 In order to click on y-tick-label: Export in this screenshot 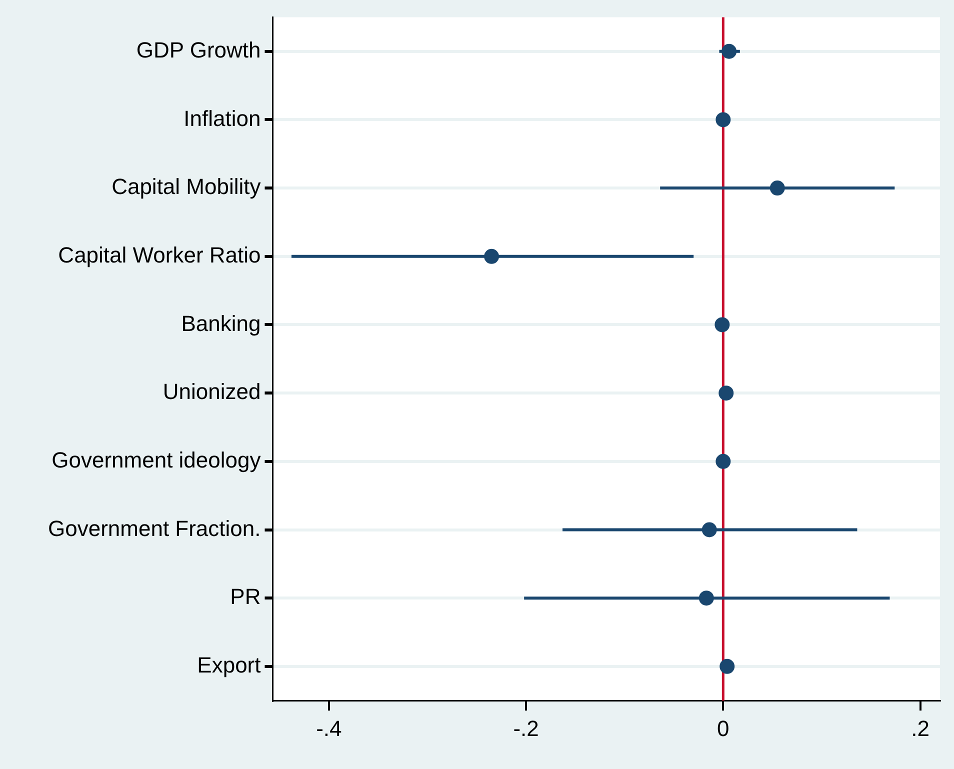, I will do `click(229, 665)`.